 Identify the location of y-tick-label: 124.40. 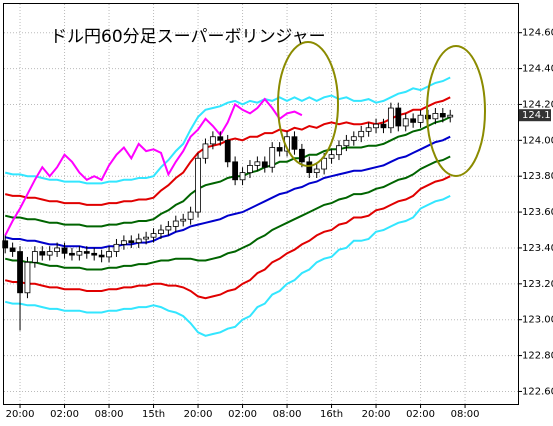
(537, 69).